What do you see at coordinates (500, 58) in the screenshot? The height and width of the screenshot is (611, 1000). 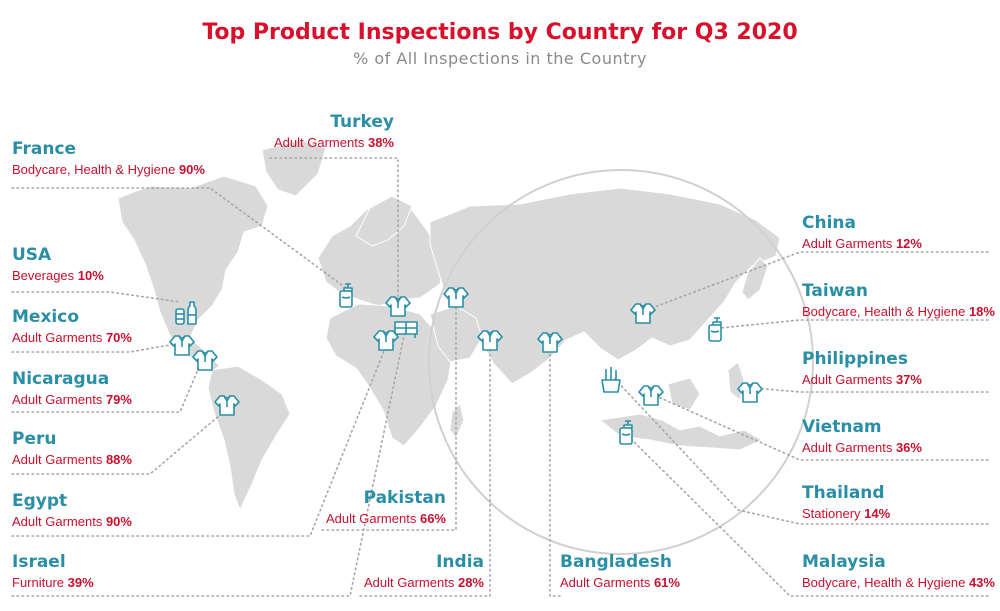 I see `page-subtitle: % of All Inspections in the Country` at bounding box center [500, 58].